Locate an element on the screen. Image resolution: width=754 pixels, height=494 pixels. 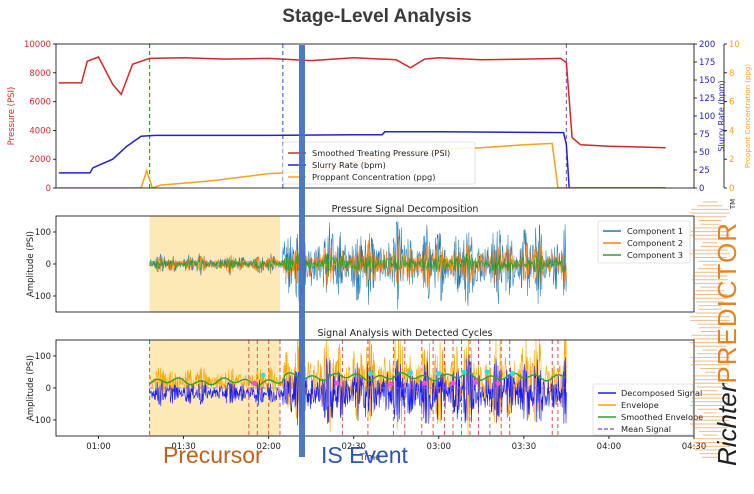
p2-title: Pressure Signal Decomposition is located at coordinates (405, 209).